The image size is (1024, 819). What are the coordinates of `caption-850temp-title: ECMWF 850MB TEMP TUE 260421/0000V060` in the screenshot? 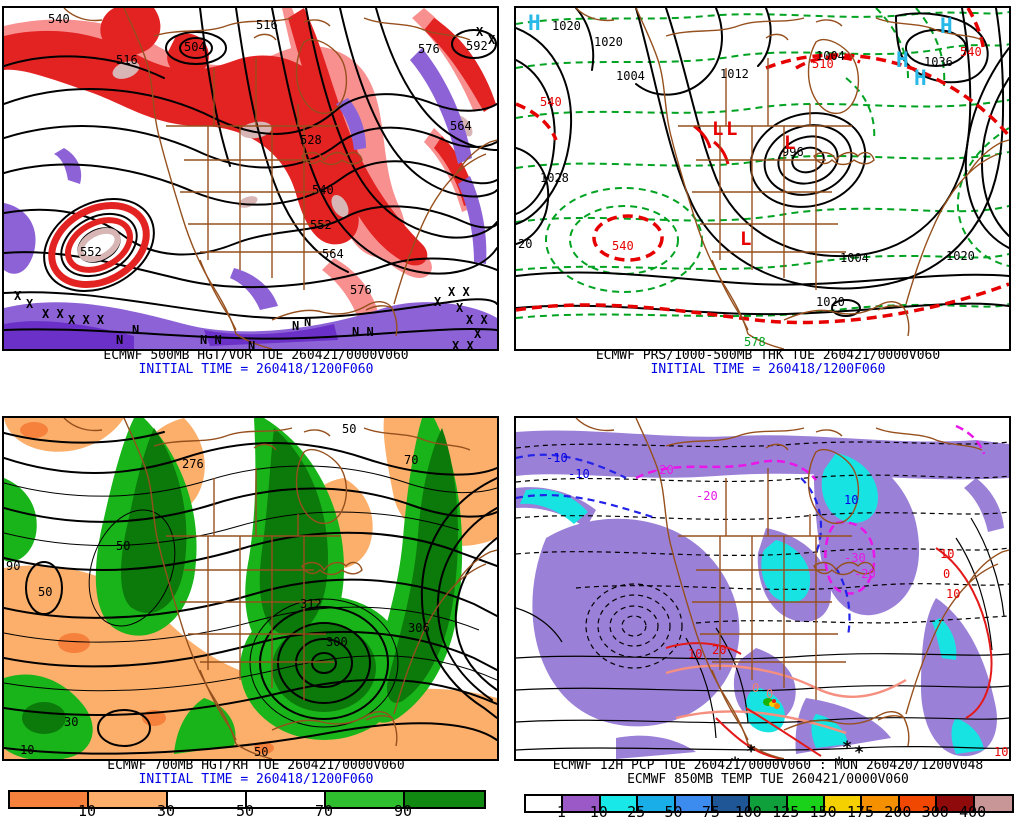 It's located at (768, 779).